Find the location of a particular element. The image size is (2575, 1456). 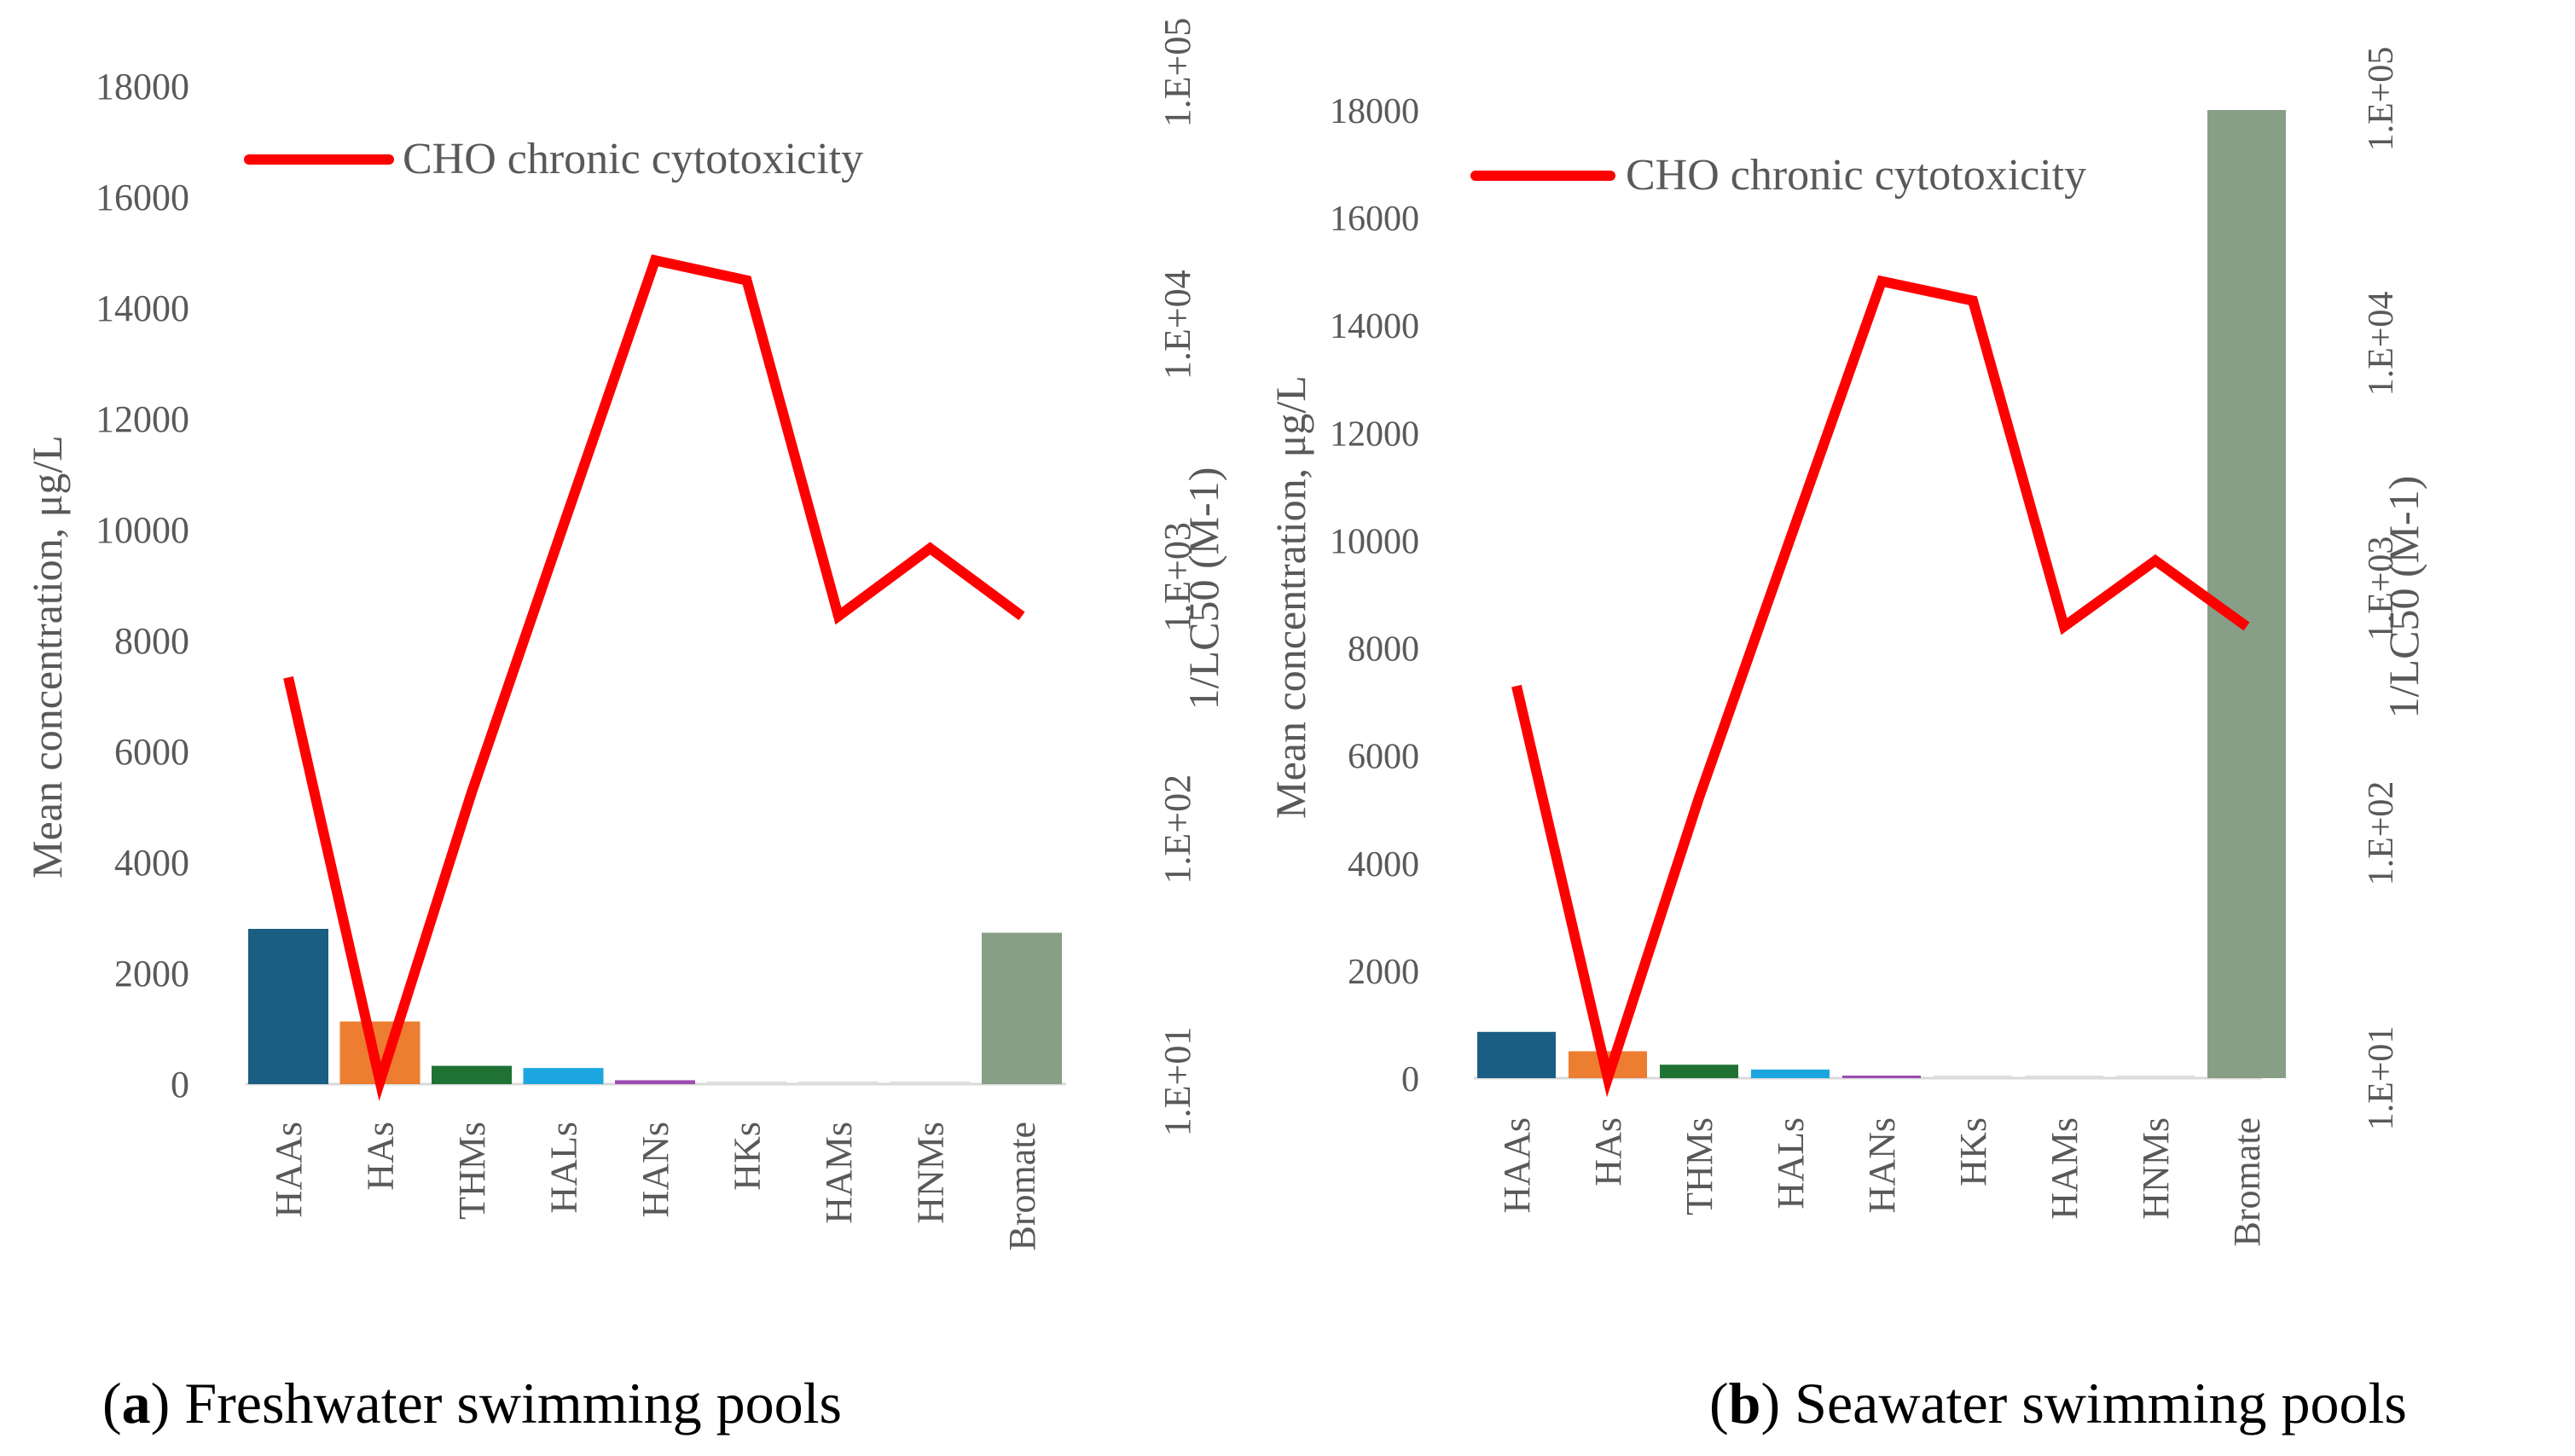

caption-a: (a) Freshwater swimming pools is located at coordinates (472, 1403).